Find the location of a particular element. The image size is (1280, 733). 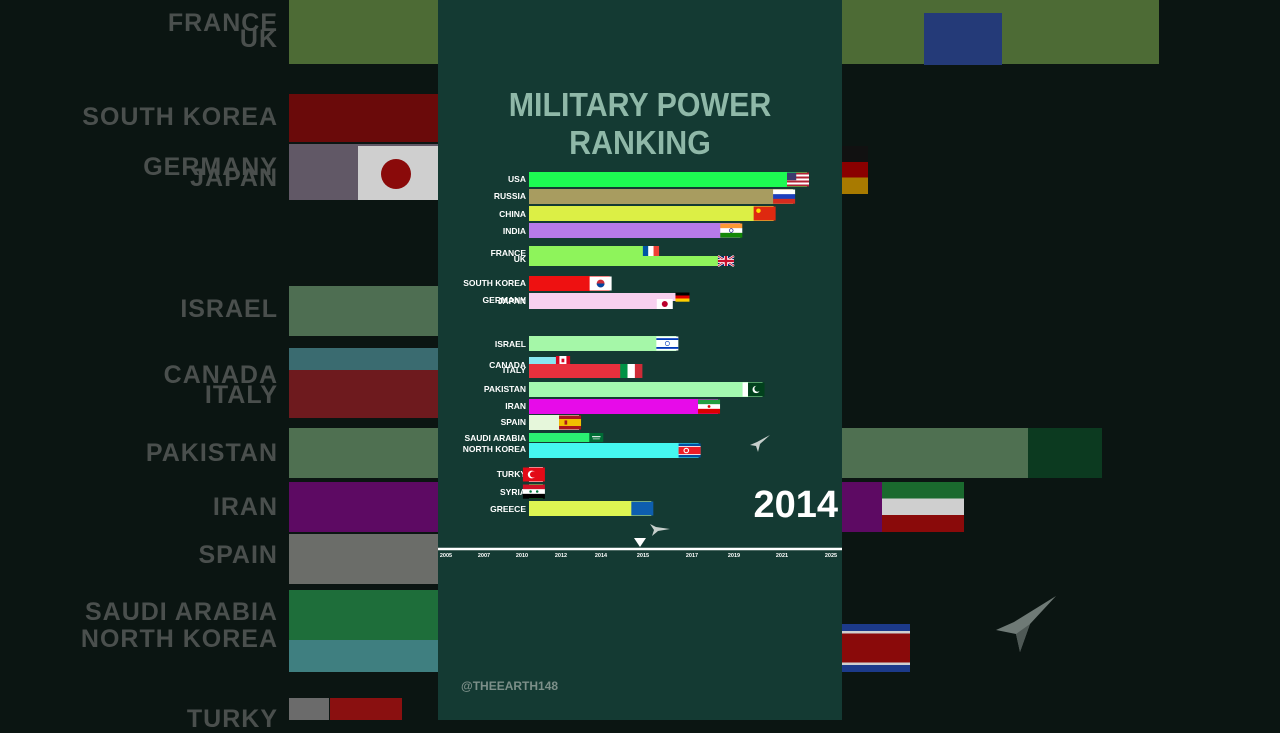

bar-label: GERMANY is located at coordinates (505, 300).